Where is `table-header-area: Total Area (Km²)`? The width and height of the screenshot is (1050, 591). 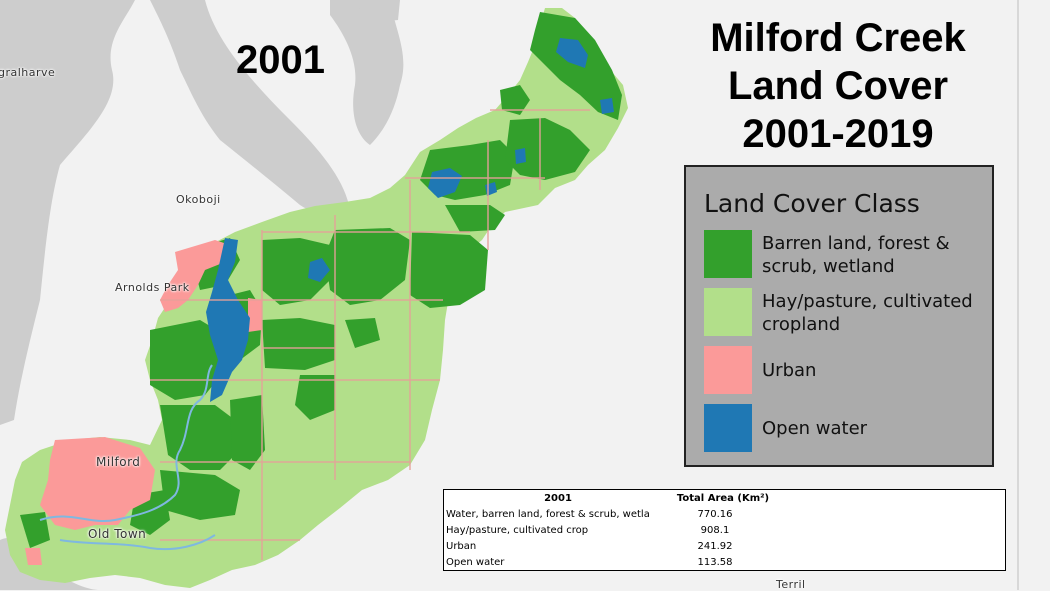
table-header-area: Total Area (Km²) is located at coordinates (723, 498).